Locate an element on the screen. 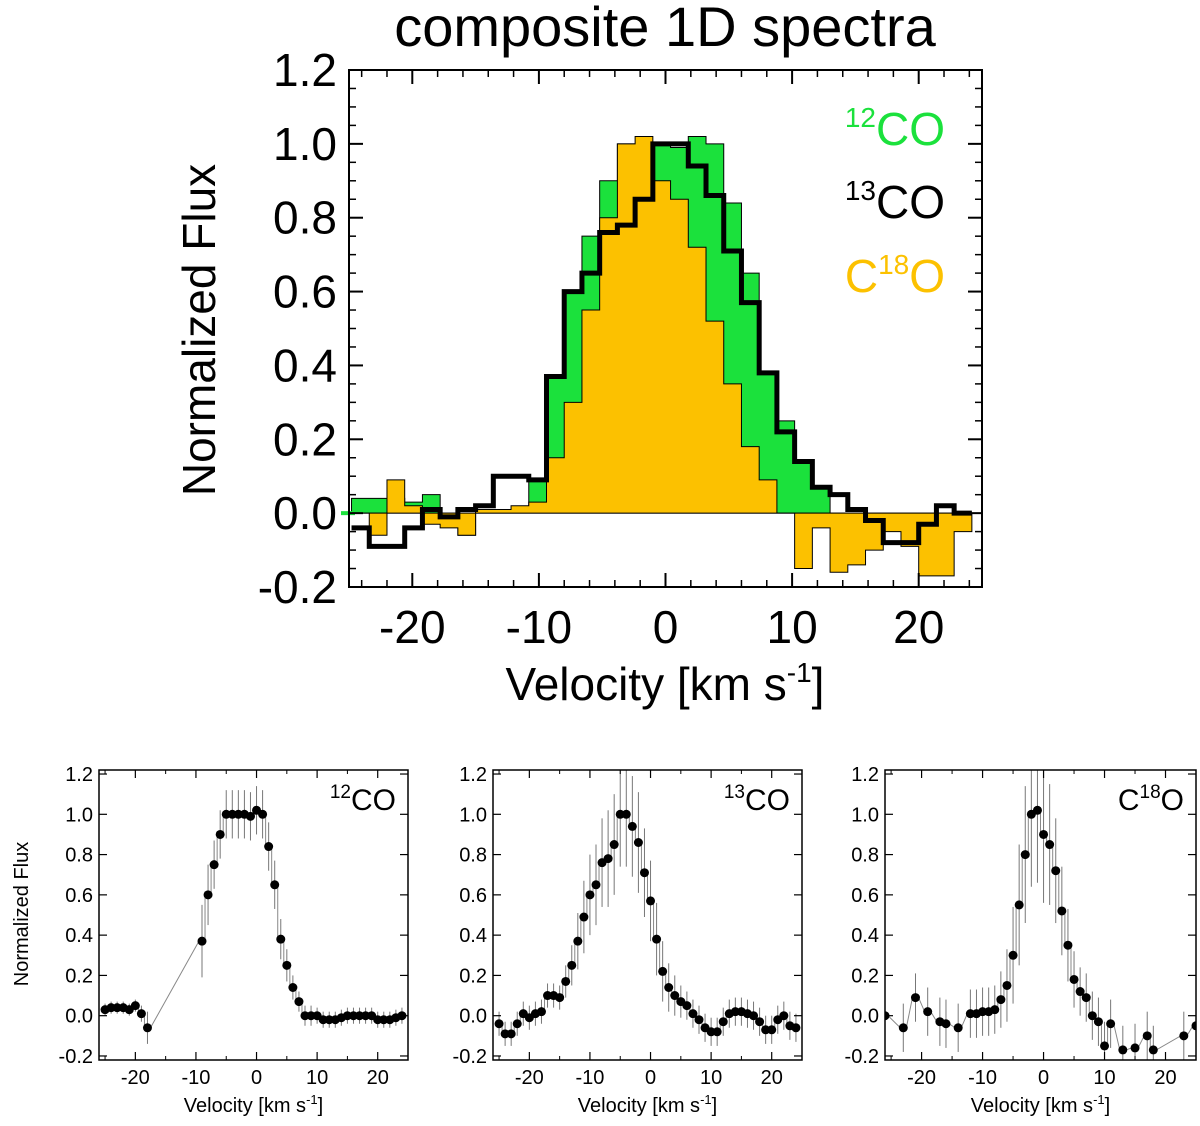 The width and height of the screenshot is (1200, 1126). species-sup: 13 is located at coordinates (734, 792).